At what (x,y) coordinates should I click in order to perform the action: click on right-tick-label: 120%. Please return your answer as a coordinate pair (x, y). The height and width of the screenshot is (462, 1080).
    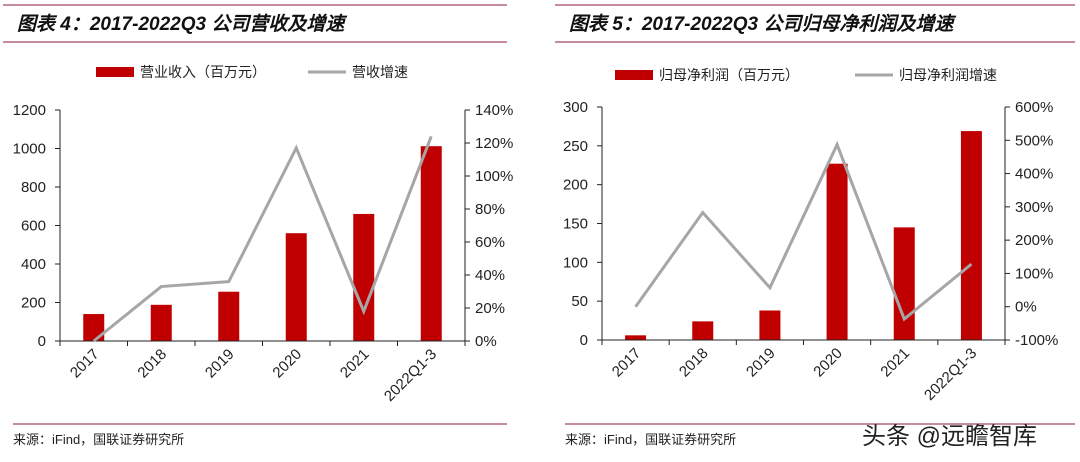
    Looking at the image, I should click on (494, 143).